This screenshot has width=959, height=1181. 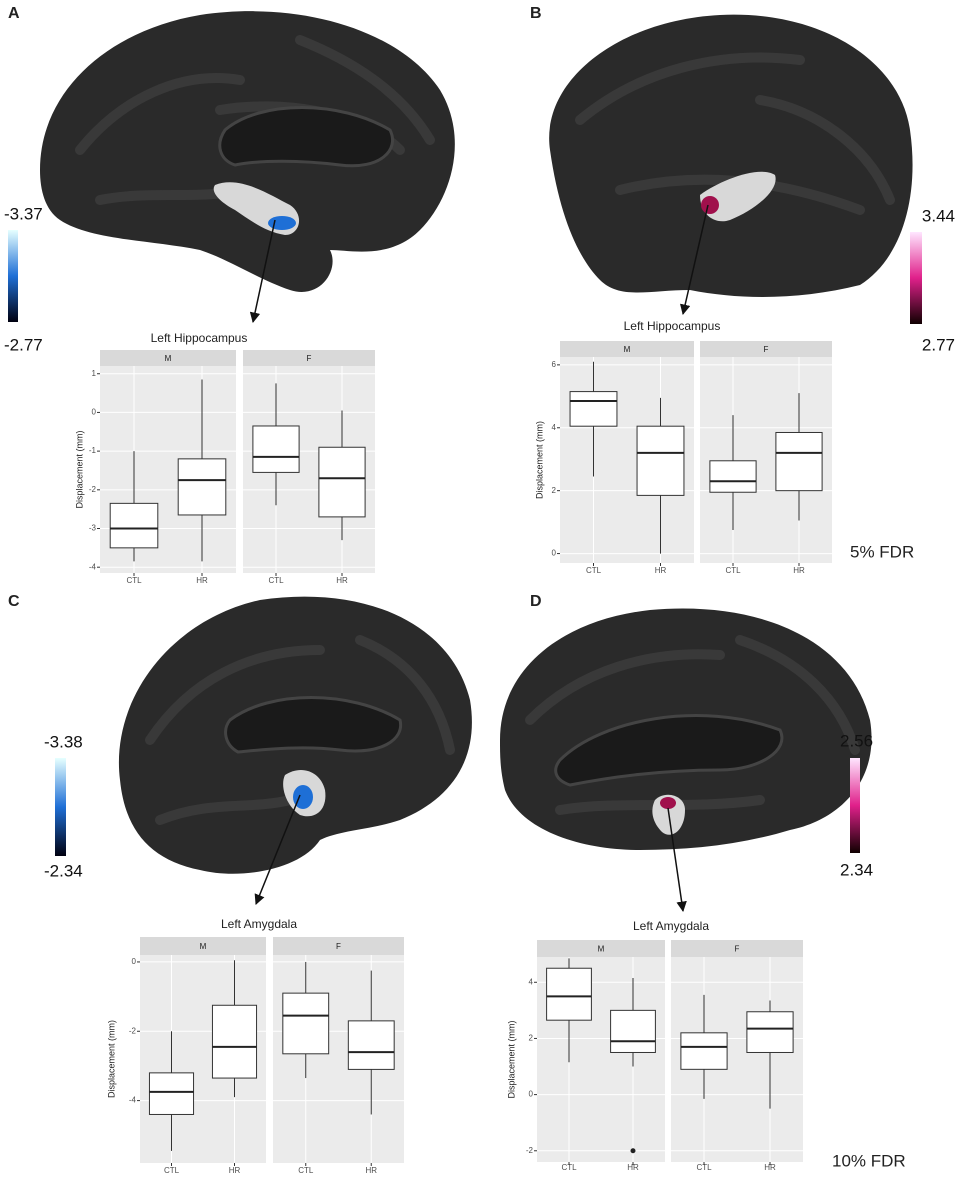 What do you see at coordinates (536, 601) in the screenshot?
I see `panel-letter: D` at bounding box center [536, 601].